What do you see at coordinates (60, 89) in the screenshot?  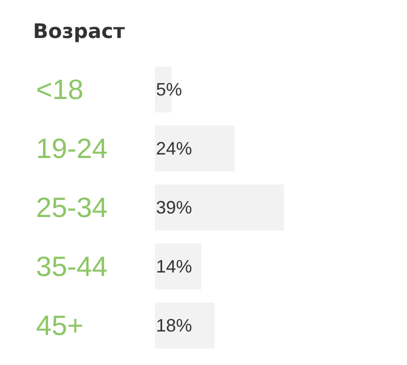 I see `y-tick-label: <18` at bounding box center [60, 89].